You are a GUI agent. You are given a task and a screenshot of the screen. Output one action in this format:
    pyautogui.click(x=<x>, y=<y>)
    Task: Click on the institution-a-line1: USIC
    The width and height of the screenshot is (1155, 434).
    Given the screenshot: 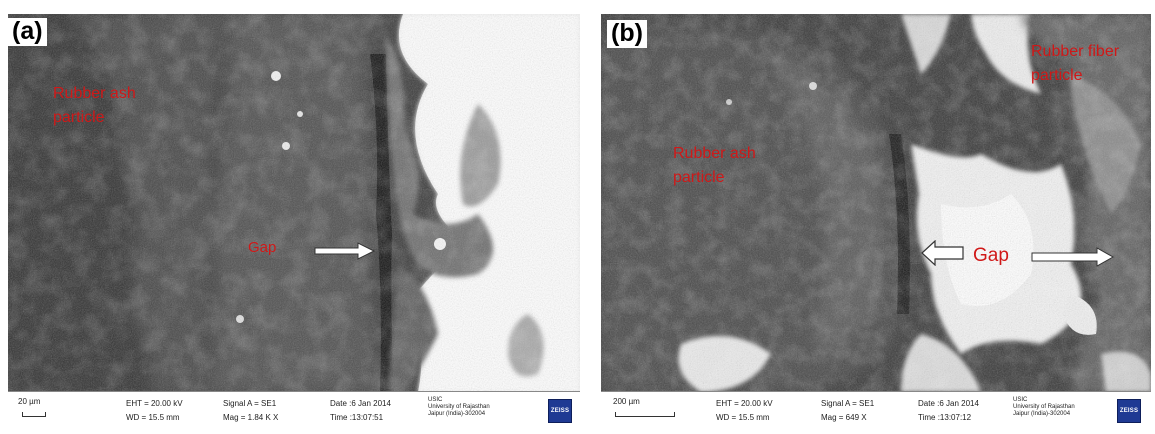 What is the action you would take?
    pyautogui.click(x=435, y=400)
    